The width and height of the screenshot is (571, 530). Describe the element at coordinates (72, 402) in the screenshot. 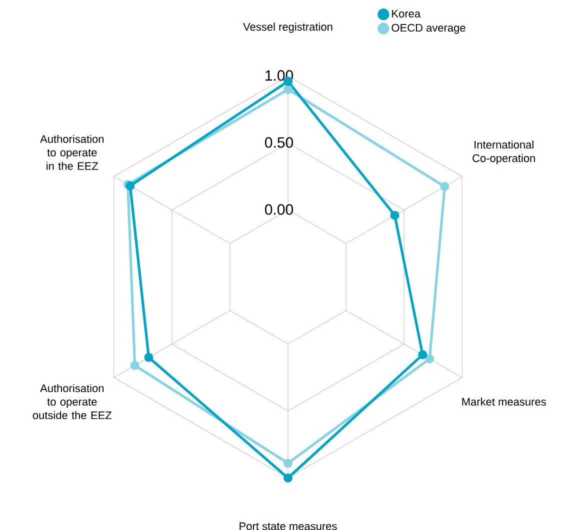

I see `spoke-label: Authorisation to operate outside the EEZ` at that location.